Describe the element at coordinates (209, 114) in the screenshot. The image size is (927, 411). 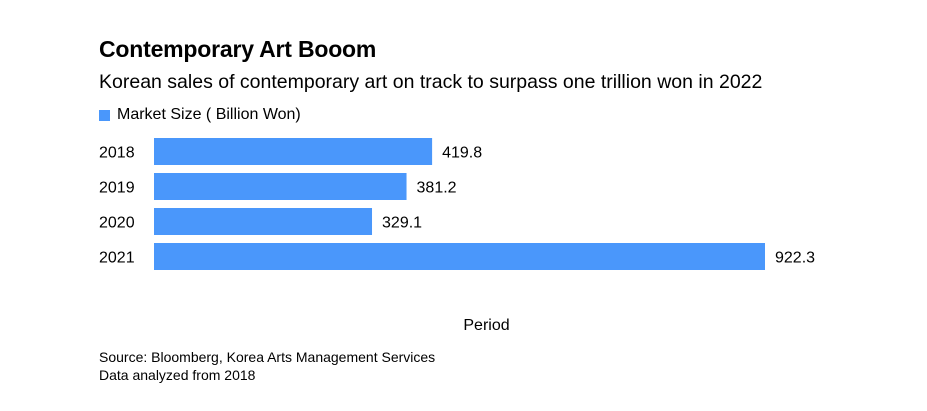
I see `legend-label: Market Size ( Billion Won)` at that location.